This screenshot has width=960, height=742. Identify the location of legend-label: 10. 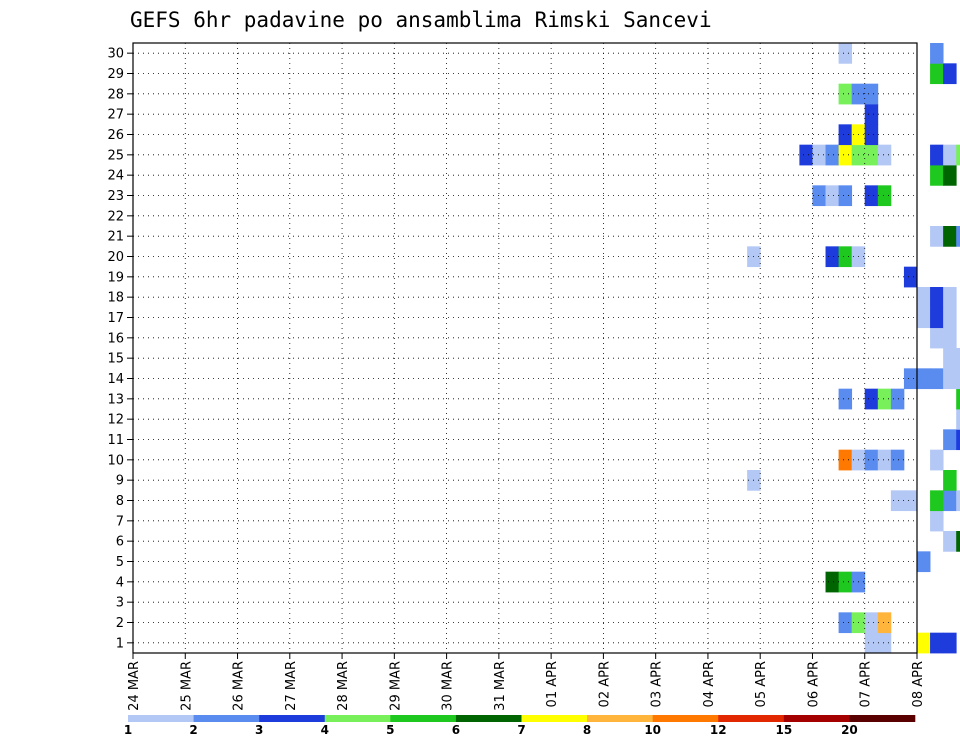
(652, 730).